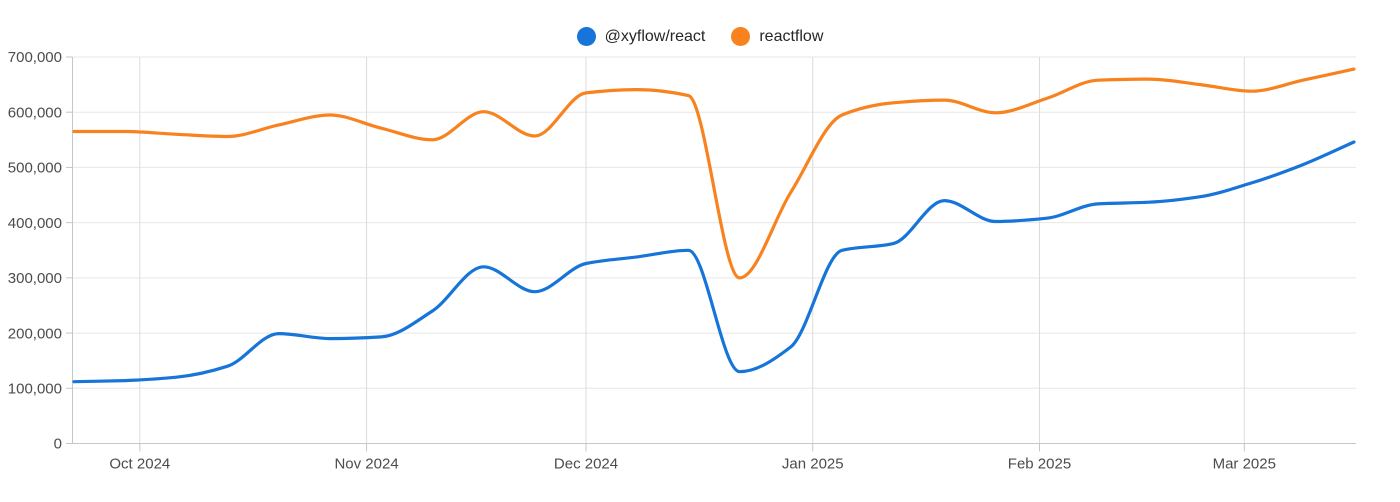 The height and width of the screenshot is (502, 1400). I want to click on legend-dot-xyflow-react-icon, so click(586, 36).